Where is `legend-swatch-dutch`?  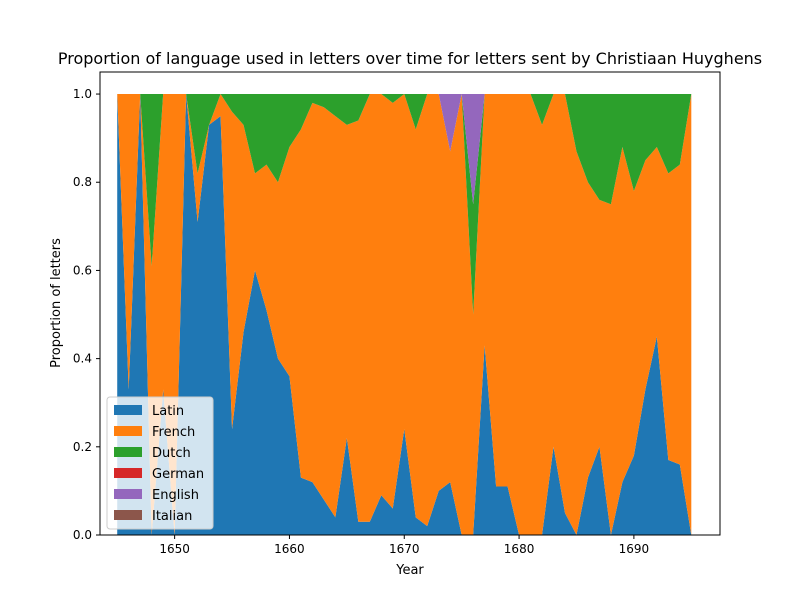
legend-swatch-dutch is located at coordinates (128, 452).